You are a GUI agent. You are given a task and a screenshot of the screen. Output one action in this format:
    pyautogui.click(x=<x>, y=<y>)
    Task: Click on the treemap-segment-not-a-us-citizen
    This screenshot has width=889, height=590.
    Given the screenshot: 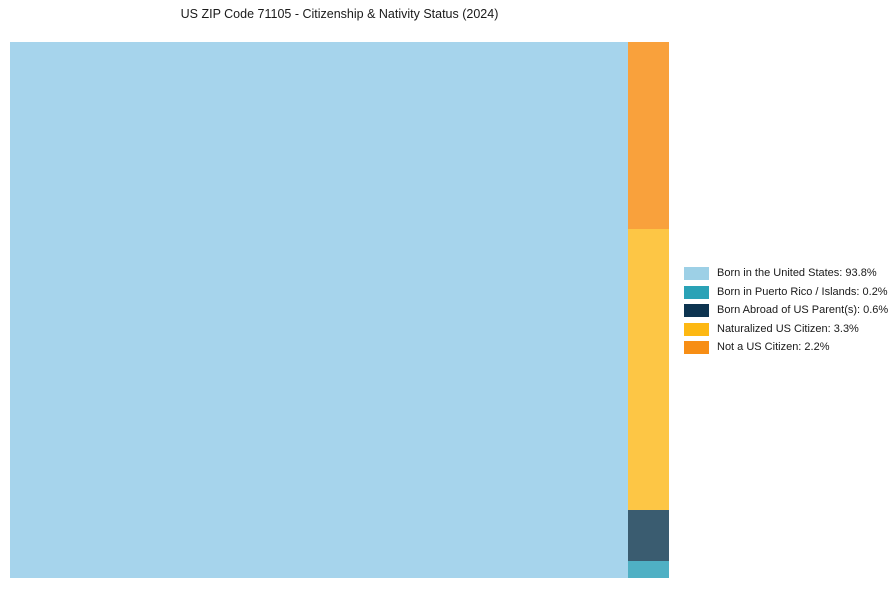 What is the action you would take?
    pyautogui.click(x=648, y=136)
    